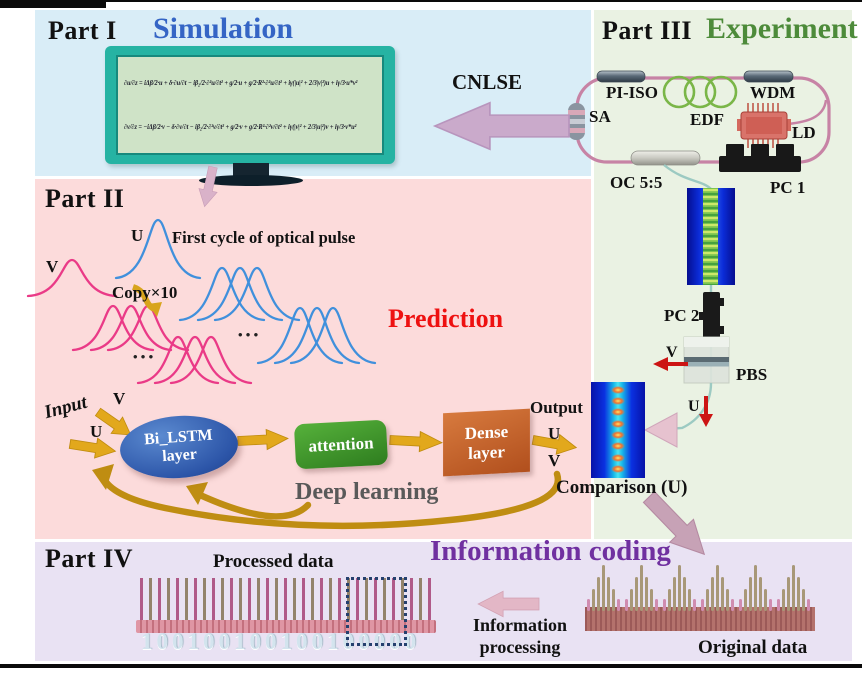  What do you see at coordinates (286, 600) in the screenshot?
I see `processed-data-comb` at bounding box center [286, 600].